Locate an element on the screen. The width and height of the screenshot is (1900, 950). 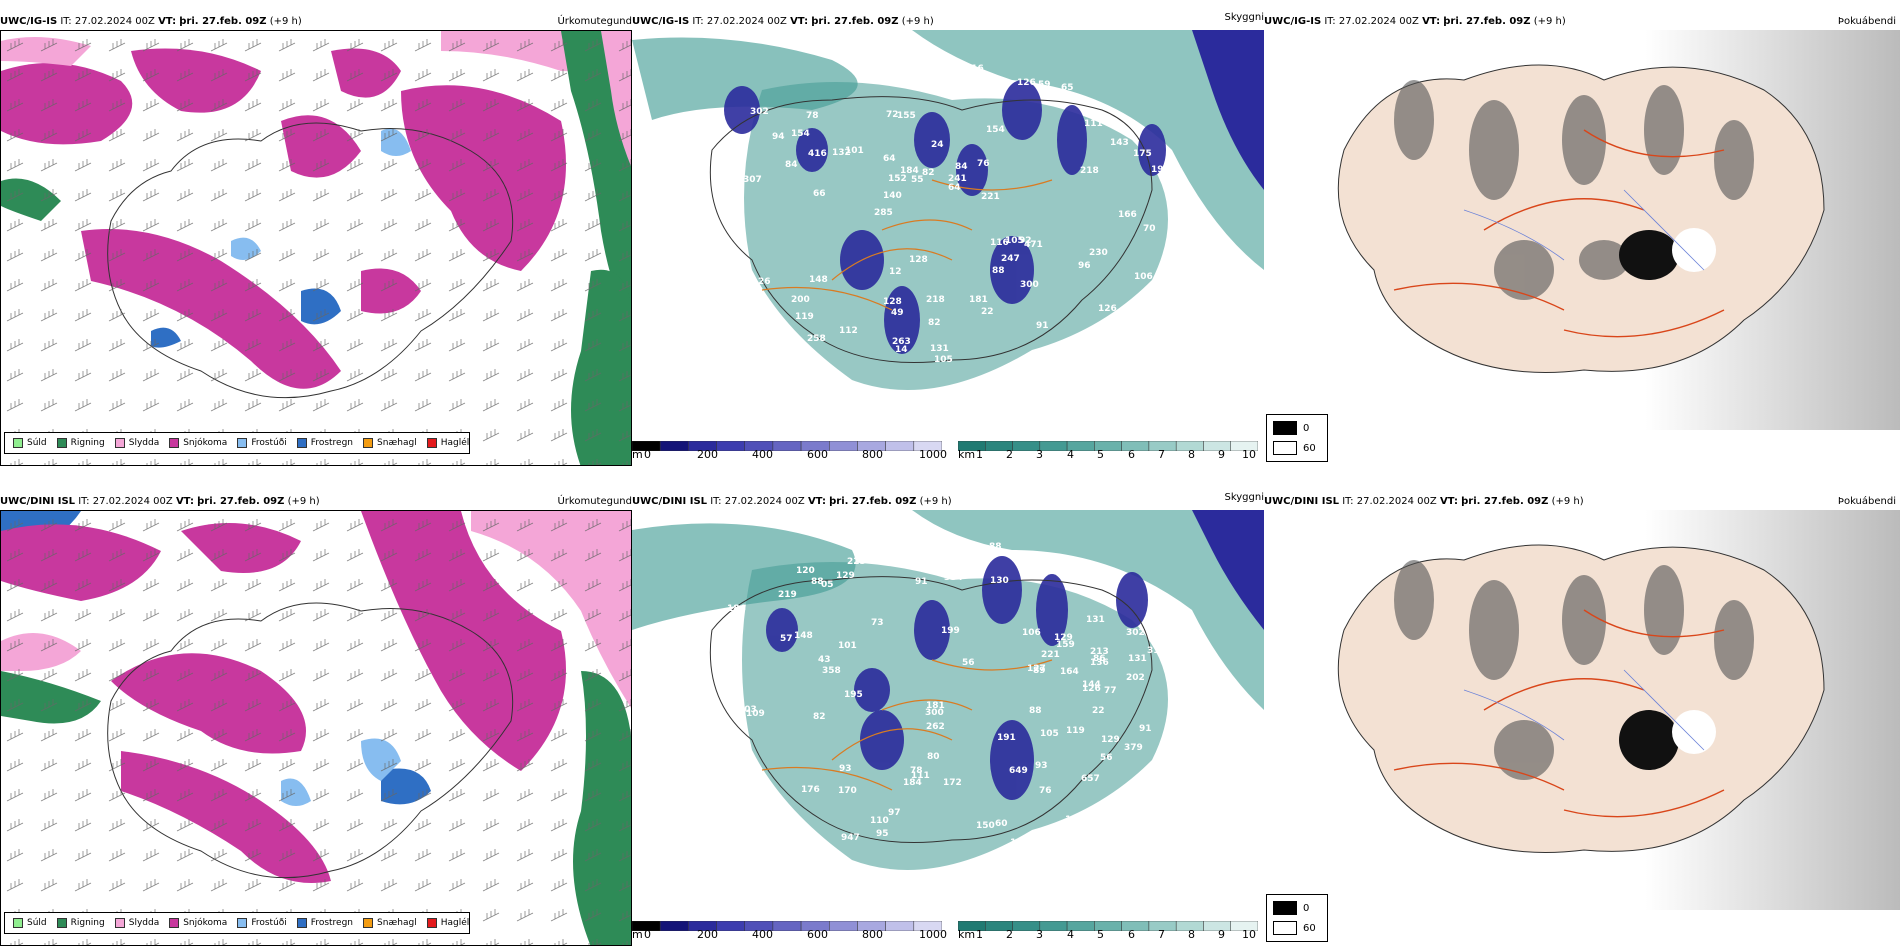
cloud-base-label: 57 is located at coordinates (786, 639).